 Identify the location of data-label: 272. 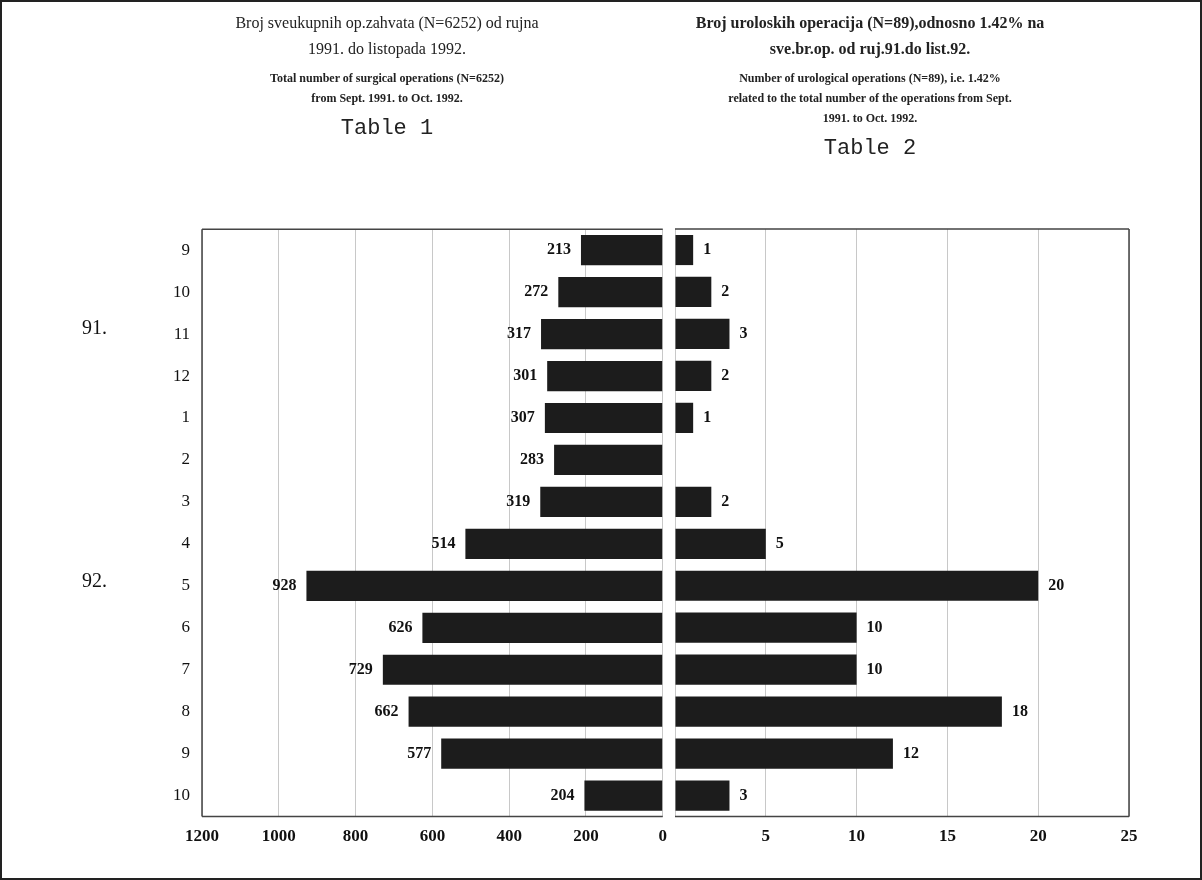
(536, 291).